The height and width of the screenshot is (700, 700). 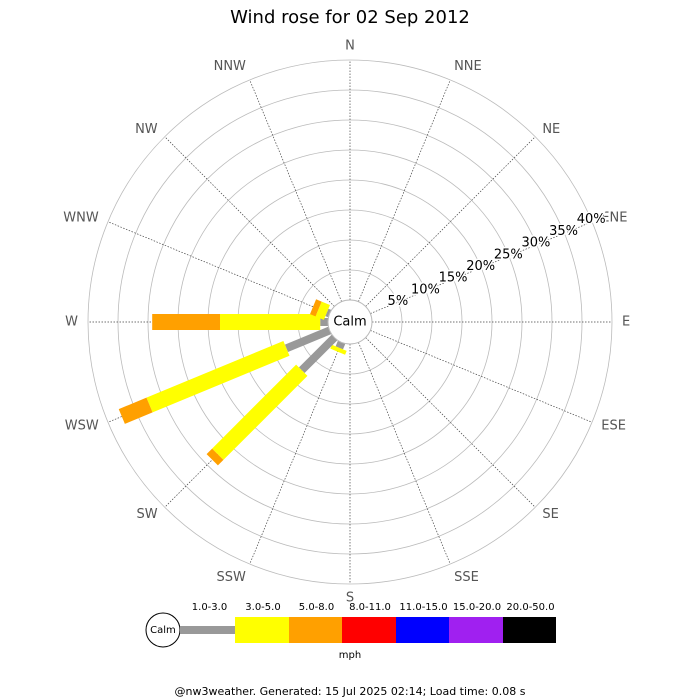 I want to click on direction-label: ESE, so click(x=613, y=426).